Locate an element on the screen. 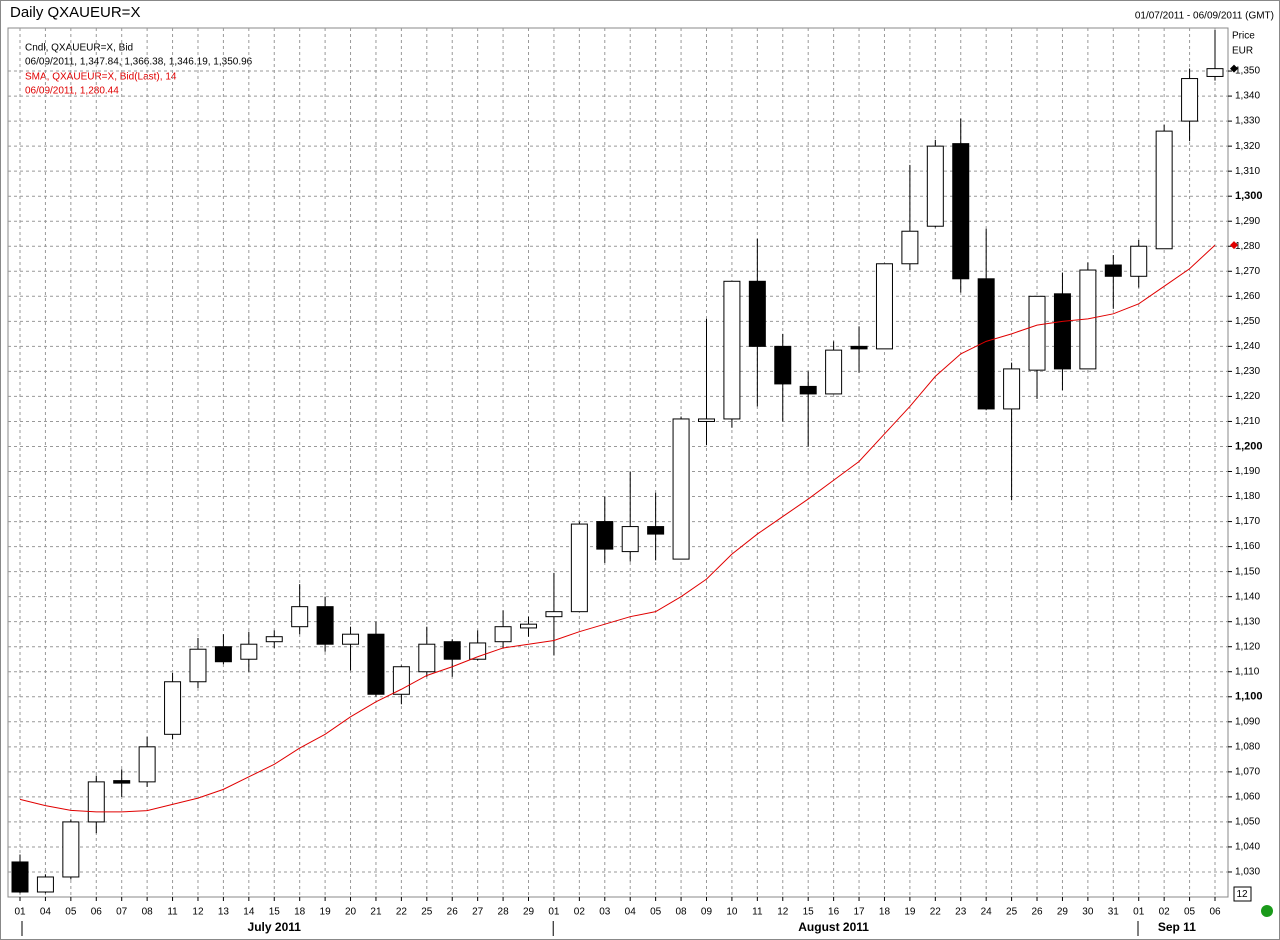 This screenshot has width=1280, height=940. x-tick-label: 03 is located at coordinates (605, 912).